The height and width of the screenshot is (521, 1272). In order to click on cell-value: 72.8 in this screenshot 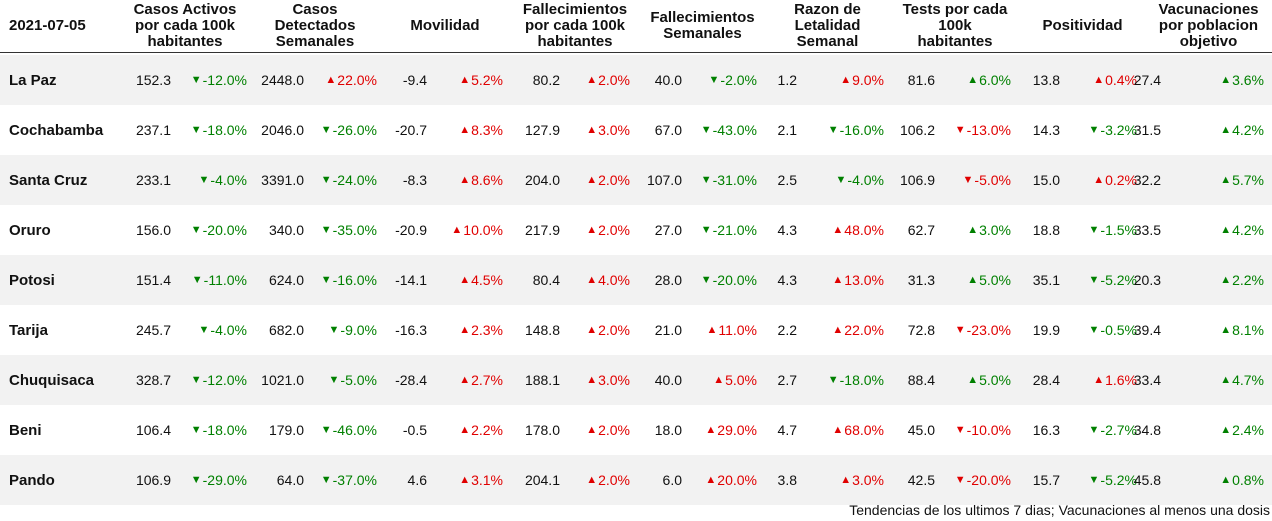, I will do `click(921, 330)`.